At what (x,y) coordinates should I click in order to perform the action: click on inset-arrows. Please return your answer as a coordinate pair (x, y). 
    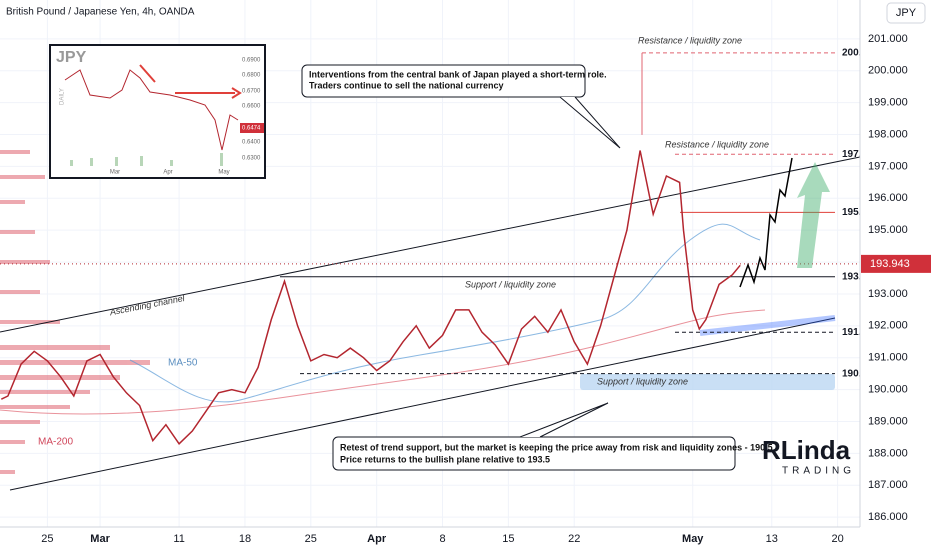
    Looking at the image, I should click on (190, 81).